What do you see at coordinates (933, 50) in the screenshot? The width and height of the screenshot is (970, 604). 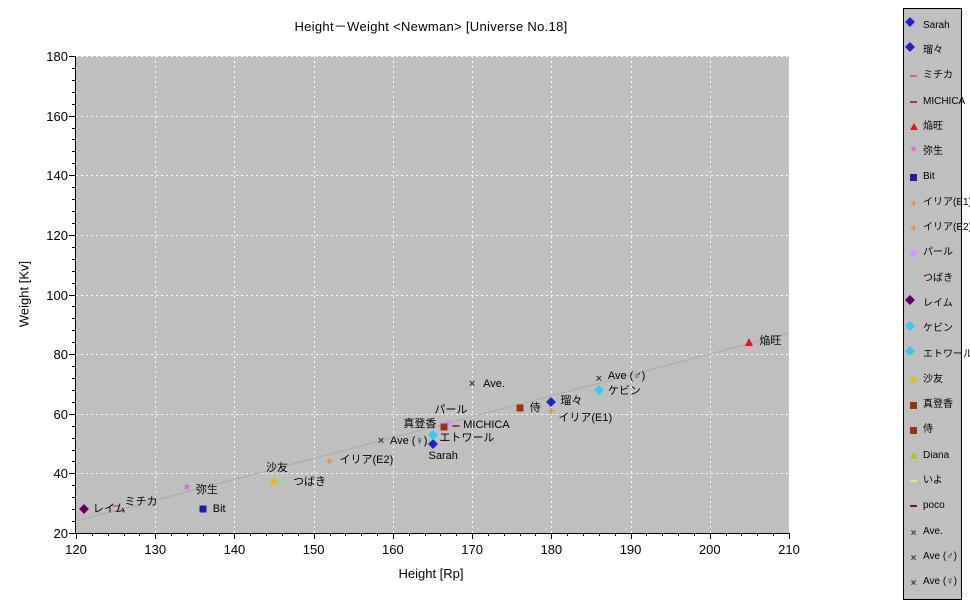 I see `legend-label-ruru: 瑠々` at bounding box center [933, 50].